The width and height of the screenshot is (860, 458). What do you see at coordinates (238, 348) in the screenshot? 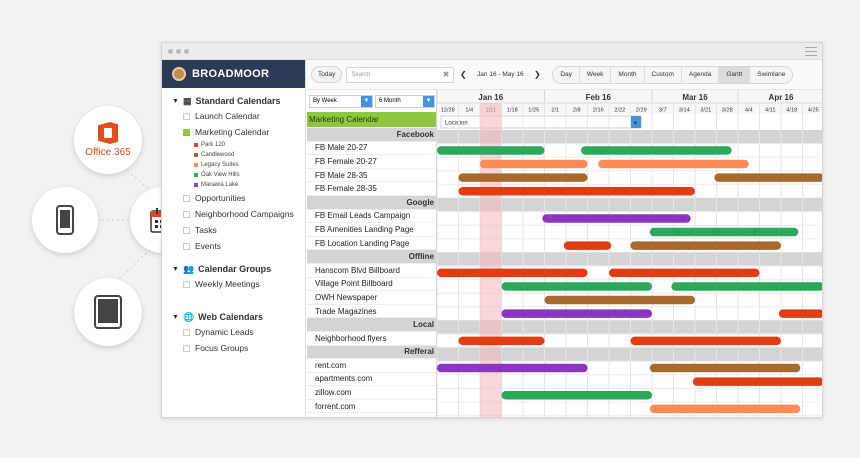
I see `sidebar-item-focus-groups: Focus Groups` at bounding box center [238, 348].